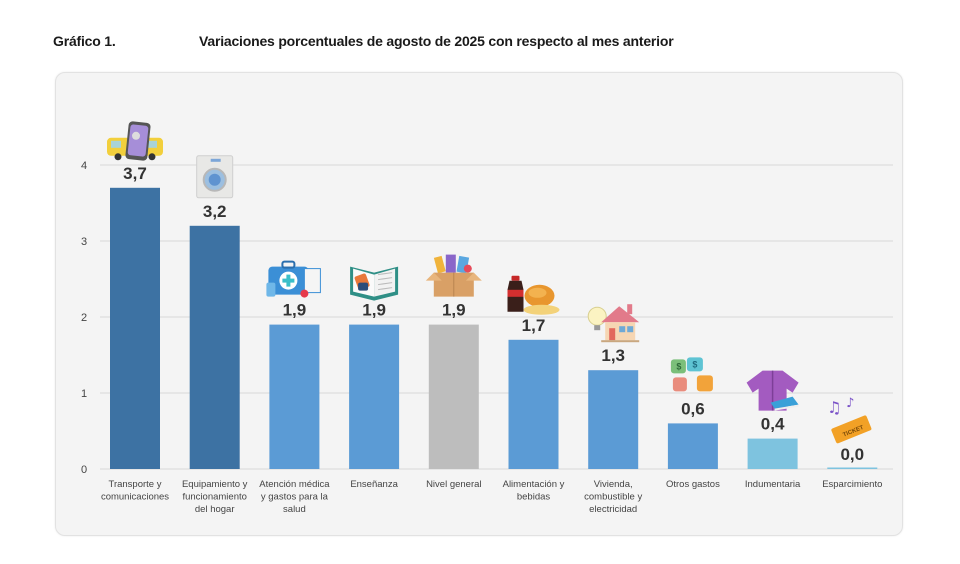  I want to click on x-tick-label-line: Indumentaria, so click(773, 484).